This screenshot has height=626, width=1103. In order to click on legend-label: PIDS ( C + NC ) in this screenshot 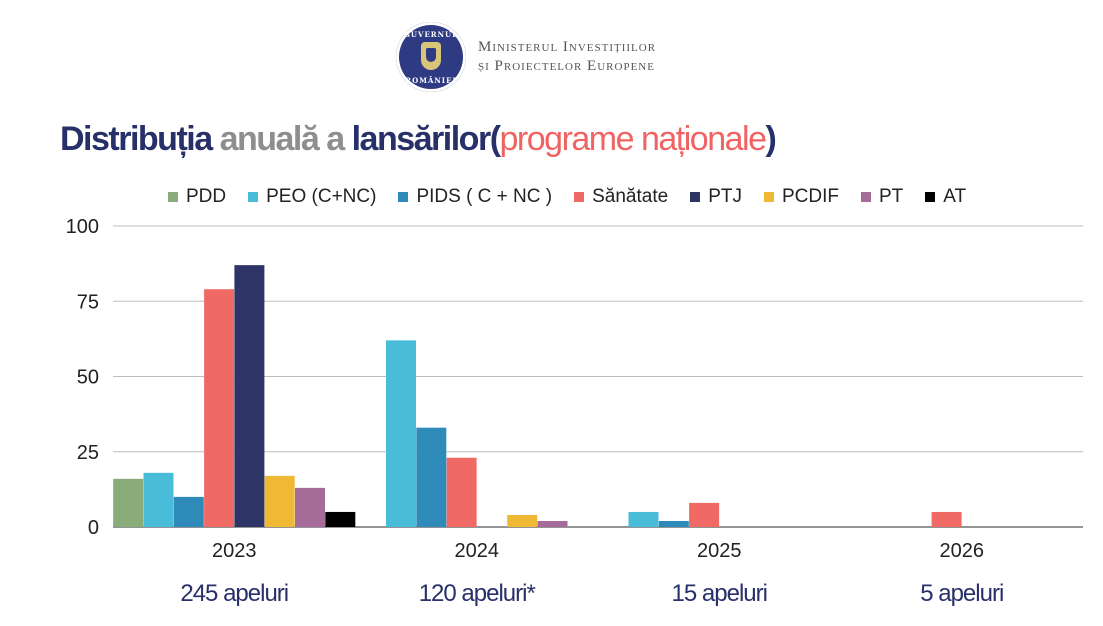, I will do `click(484, 196)`.